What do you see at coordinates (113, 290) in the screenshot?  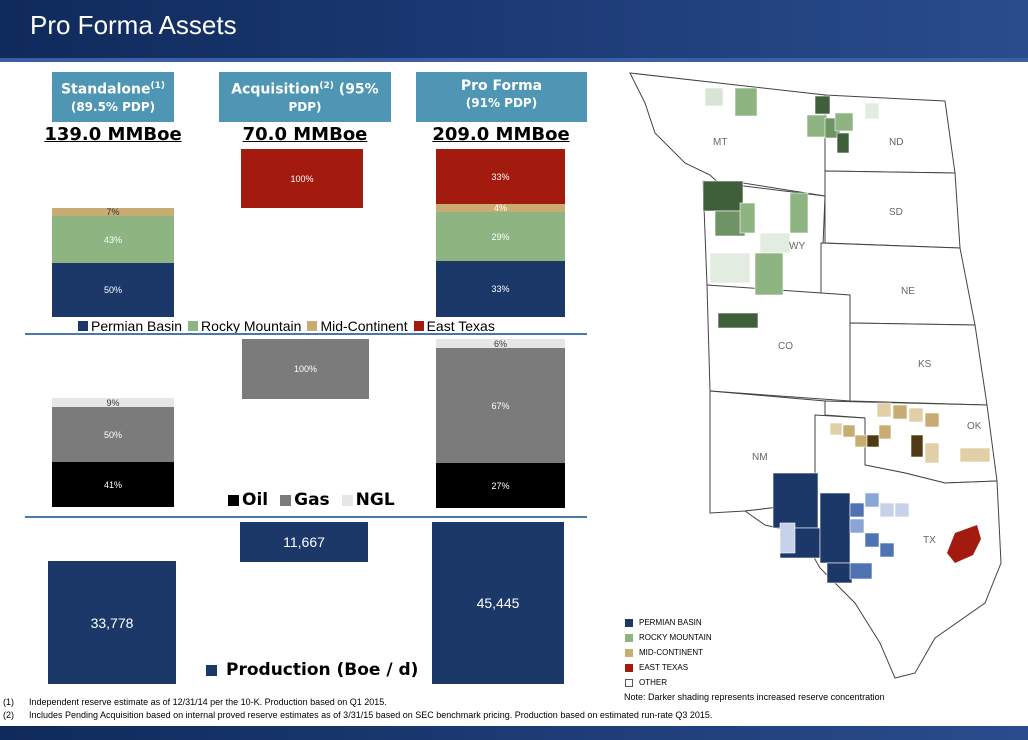 I see `bar-standalone-permian: 50%` at bounding box center [113, 290].